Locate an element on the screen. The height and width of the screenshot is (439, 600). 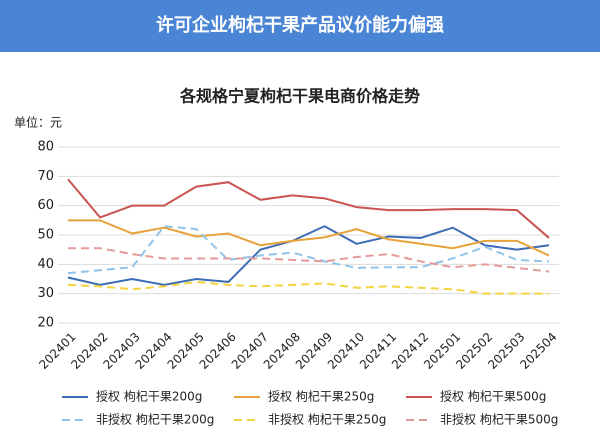
y-tick-label: 20 is located at coordinates (45, 323).